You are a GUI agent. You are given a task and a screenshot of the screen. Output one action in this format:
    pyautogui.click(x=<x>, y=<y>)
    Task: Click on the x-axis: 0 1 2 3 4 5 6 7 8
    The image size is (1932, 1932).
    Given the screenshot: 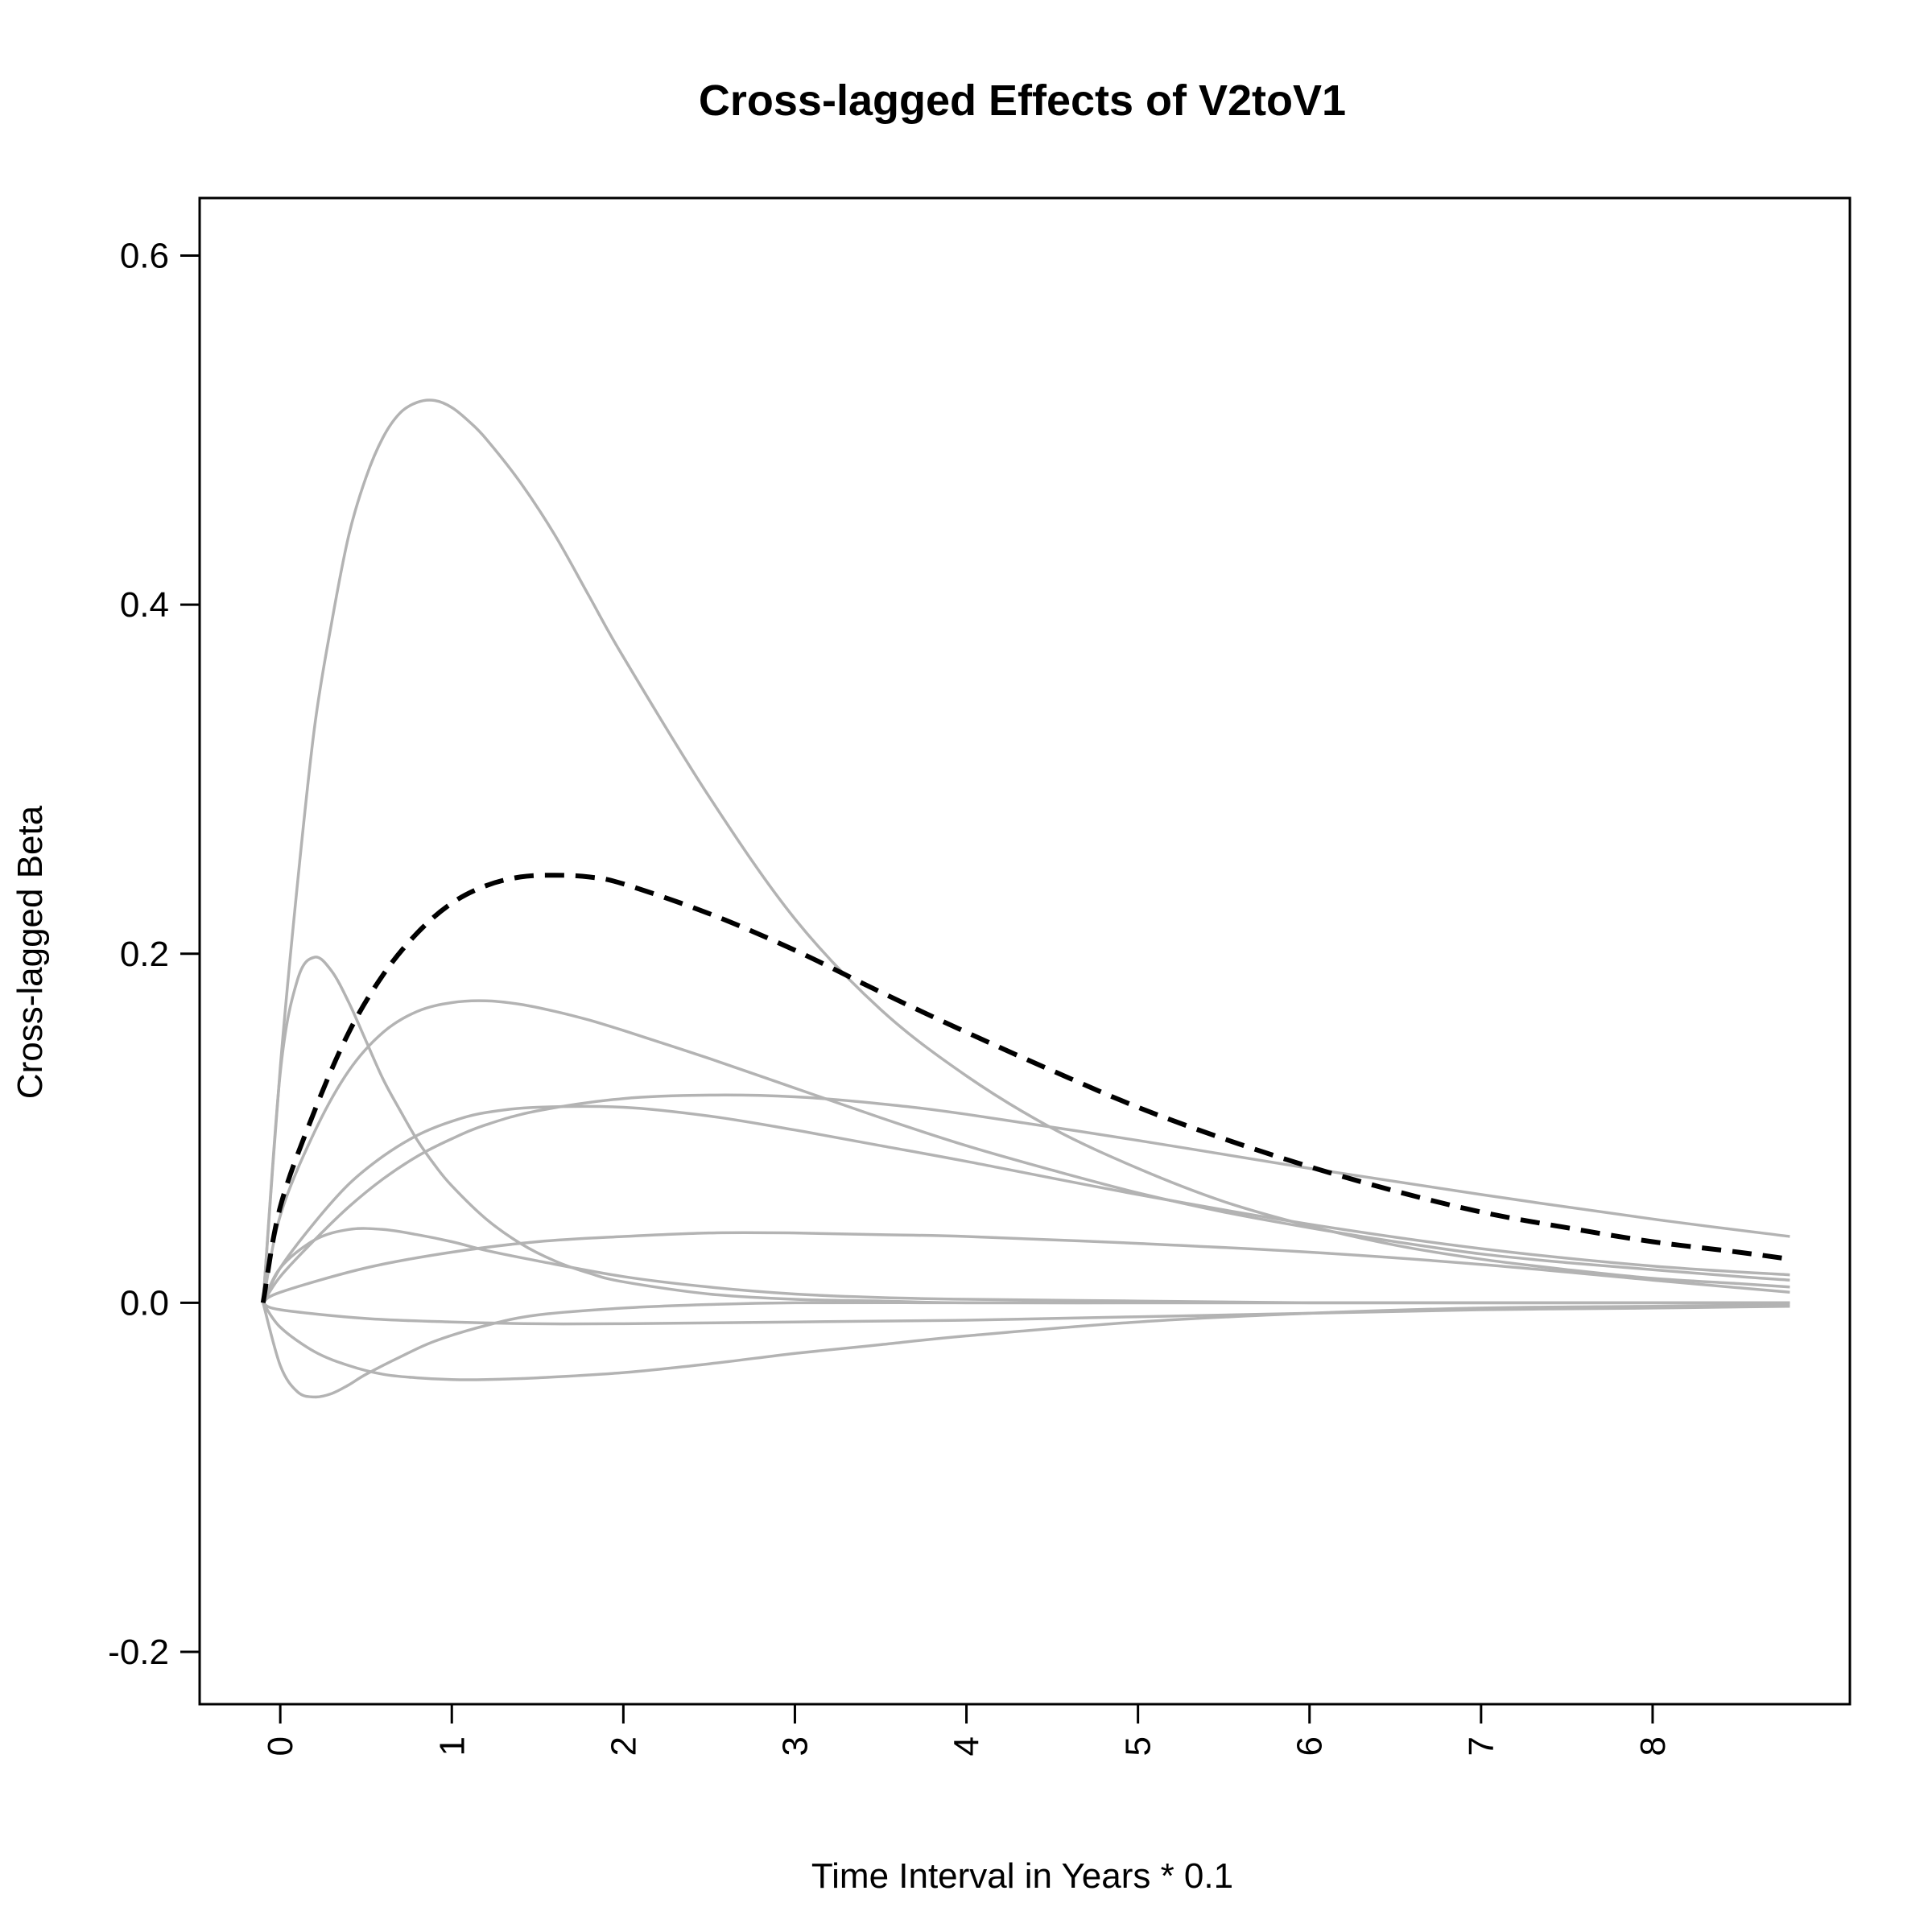 What is the action you would take?
    pyautogui.click(x=967, y=1730)
    